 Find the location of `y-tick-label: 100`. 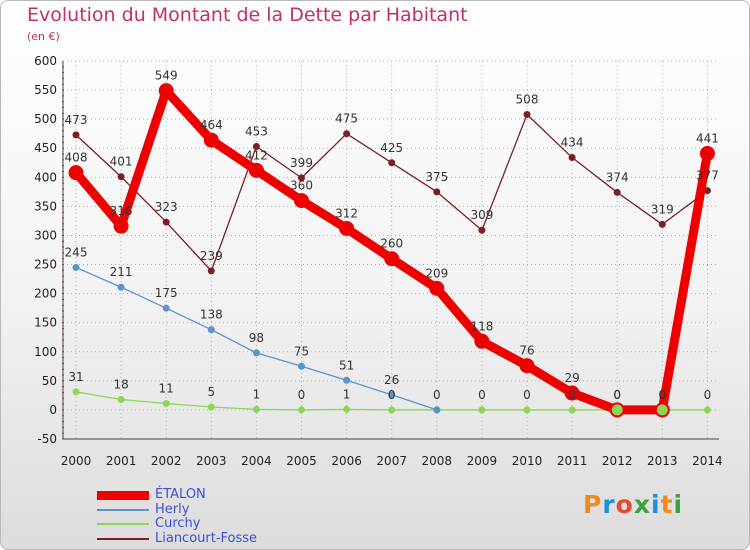

y-tick-label: 100 is located at coordinates (45, 352).